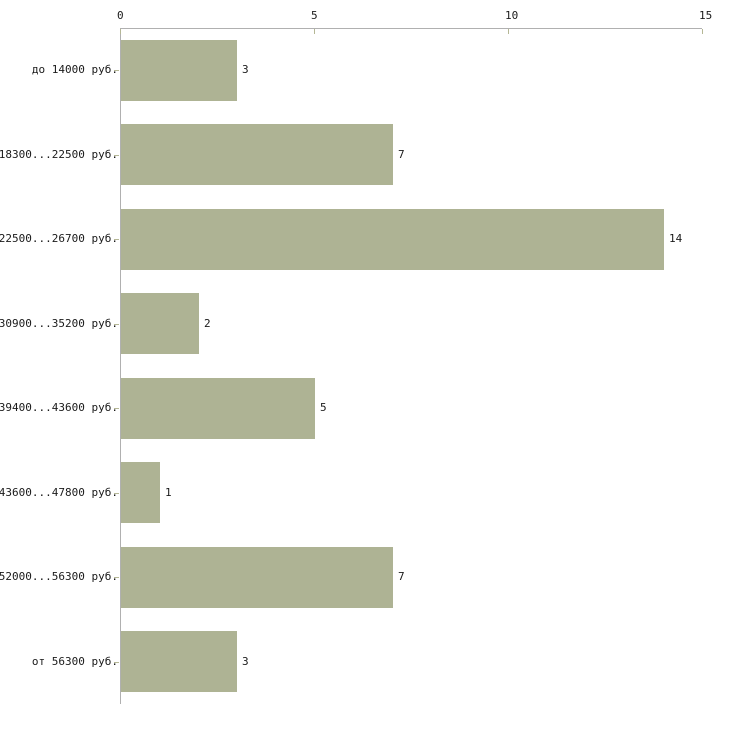 Image resolution: width=730 pixels, height=730 pixels. What do you see at coordinates (59, 323) in the screenshot?
I see `y-axis-category-label: 30900...35200 руб.` at bounding box center [59, 323].